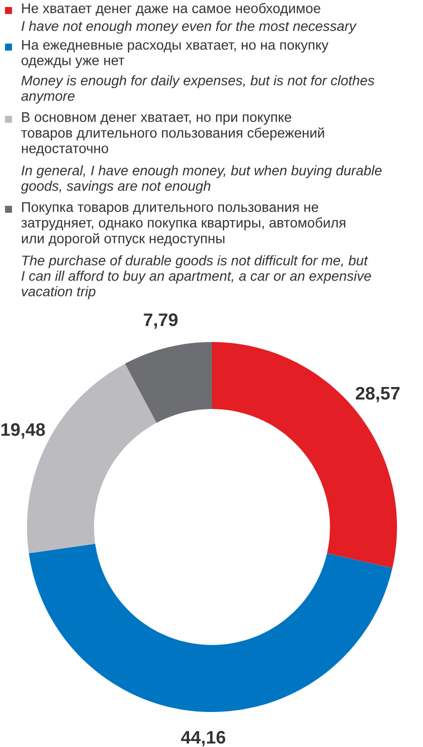 This screenshot has width=423, height=747. I want to click on legend-label: Покупка товаров длительного пользования не затрудняет, однако покупка квартиры, автомобиля или дорогой отпуск недоступны, so click(183, 224).